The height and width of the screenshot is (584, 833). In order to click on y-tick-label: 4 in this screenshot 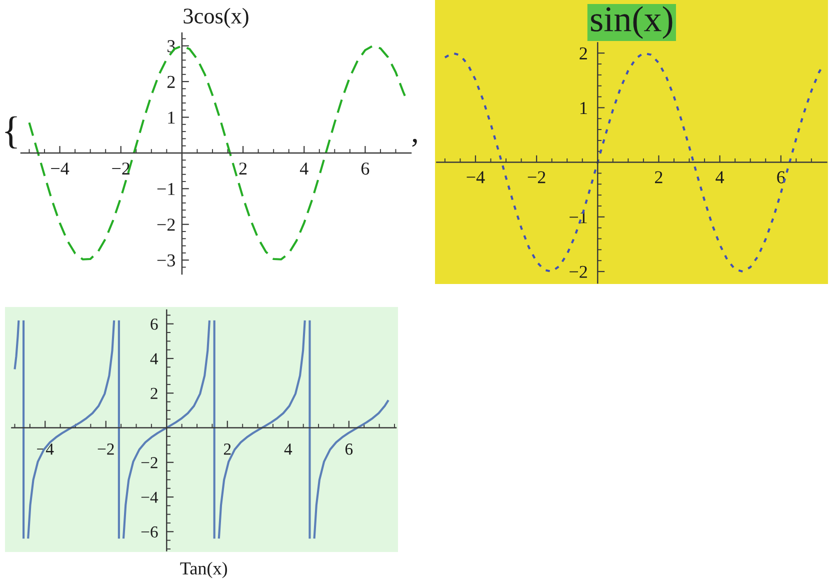, I will do `click(154, 358)`.